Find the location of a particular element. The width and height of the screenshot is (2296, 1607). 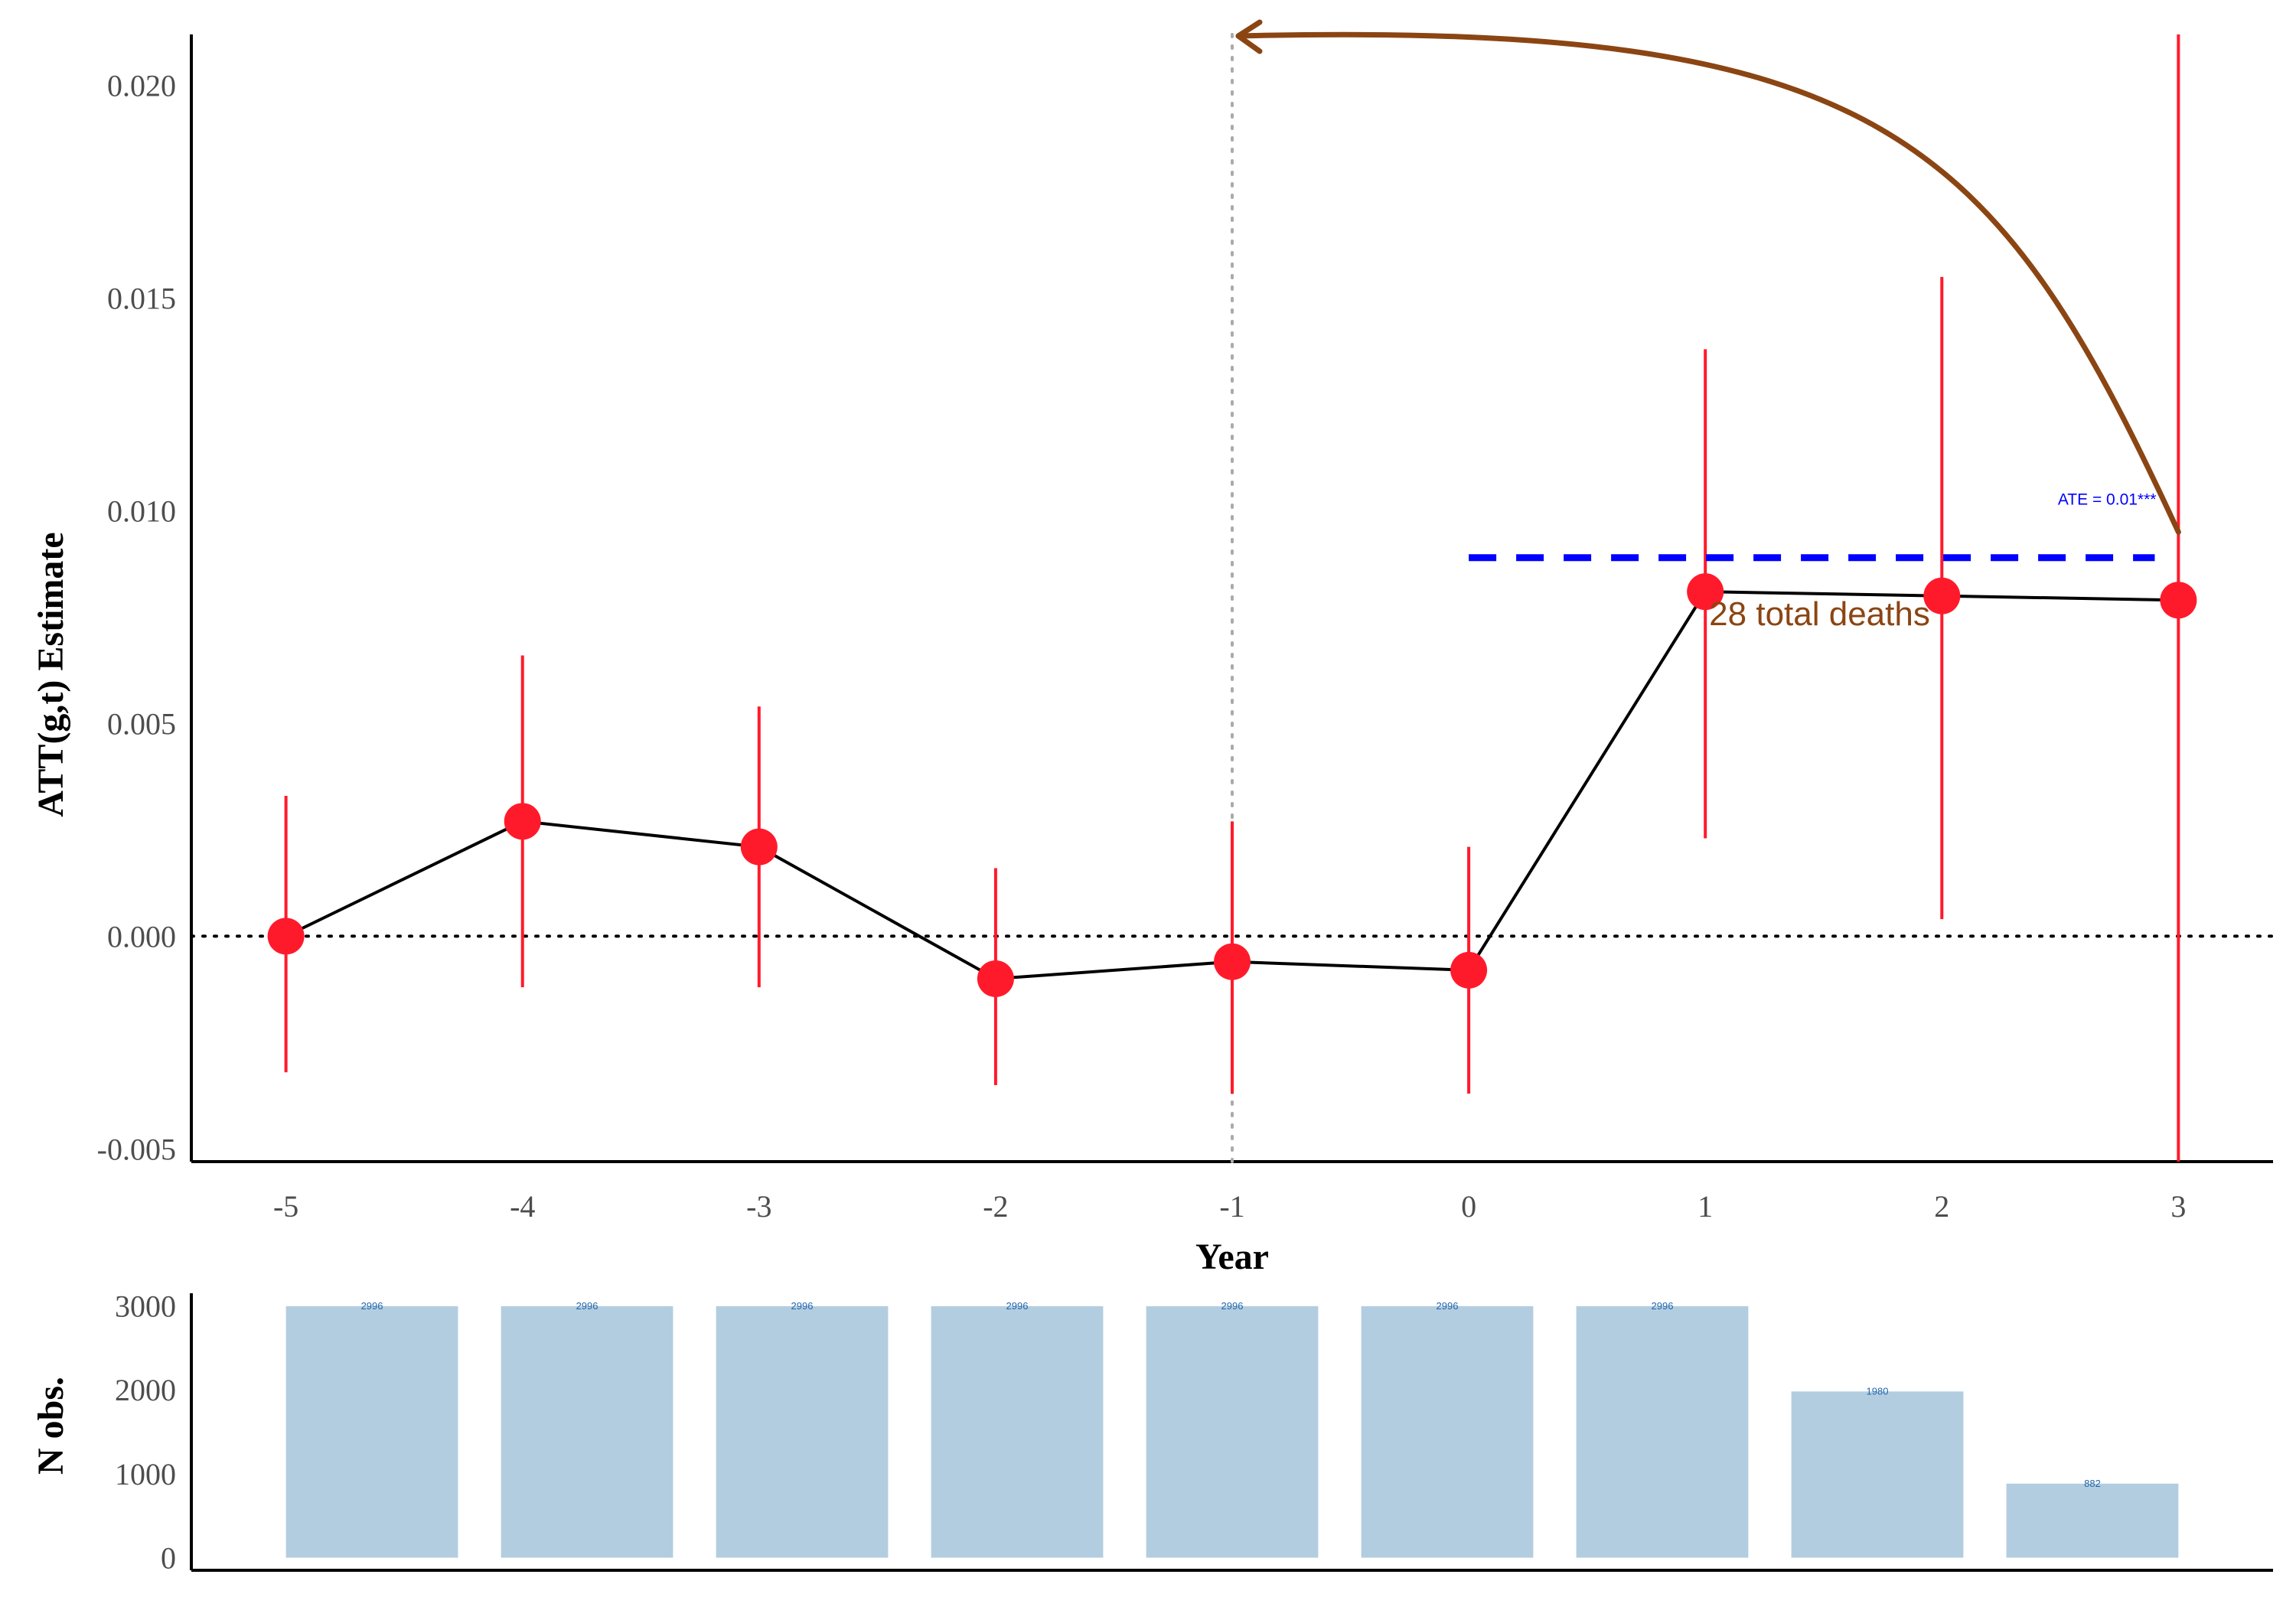

bar-y-axis-title: N obs. is located at coordinates (51, 1426).